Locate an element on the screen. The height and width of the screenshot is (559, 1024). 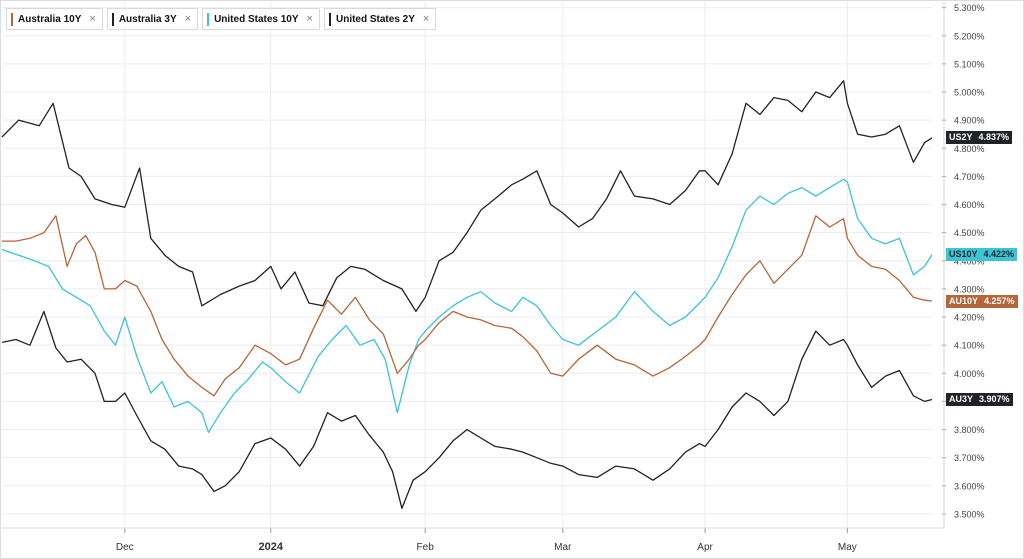
tag-value: 4.422% is located at coordinates (999, 254).